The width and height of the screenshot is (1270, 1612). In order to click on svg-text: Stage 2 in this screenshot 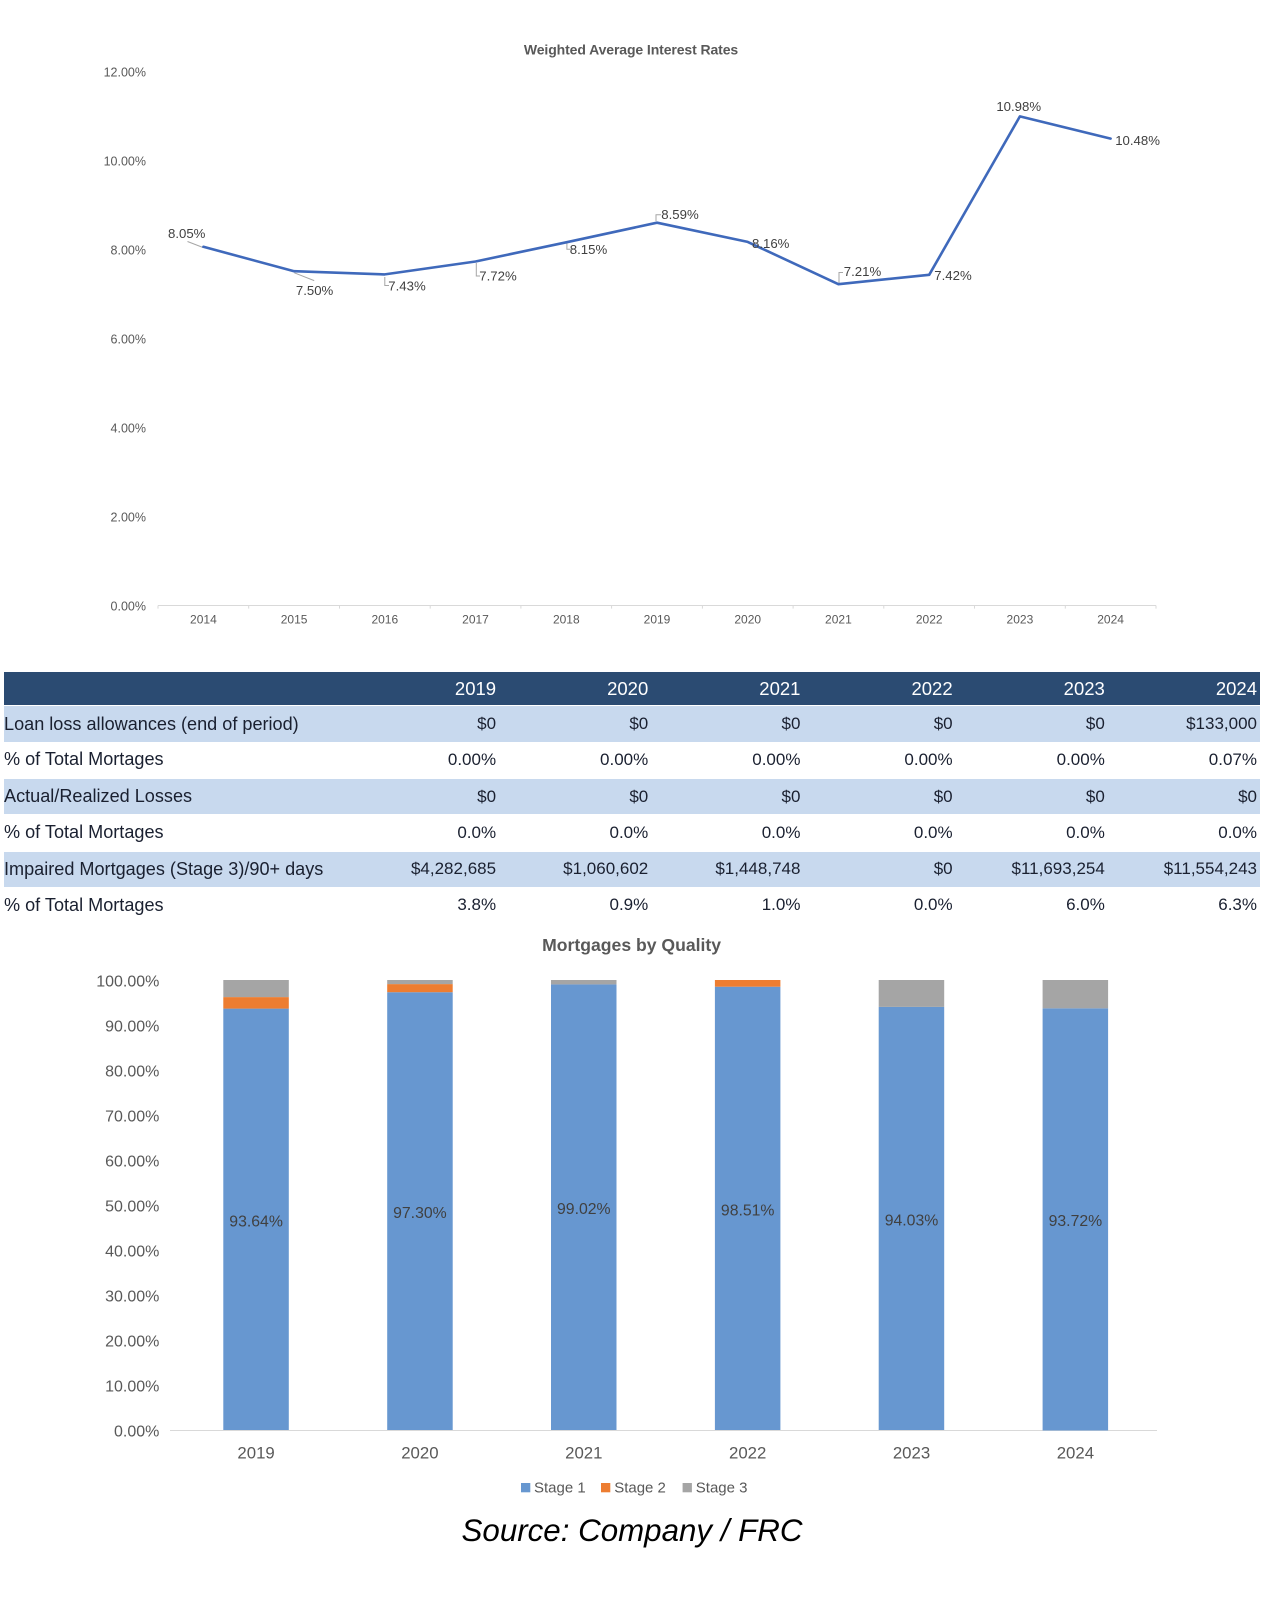, I will do `click(640, 1488)`.